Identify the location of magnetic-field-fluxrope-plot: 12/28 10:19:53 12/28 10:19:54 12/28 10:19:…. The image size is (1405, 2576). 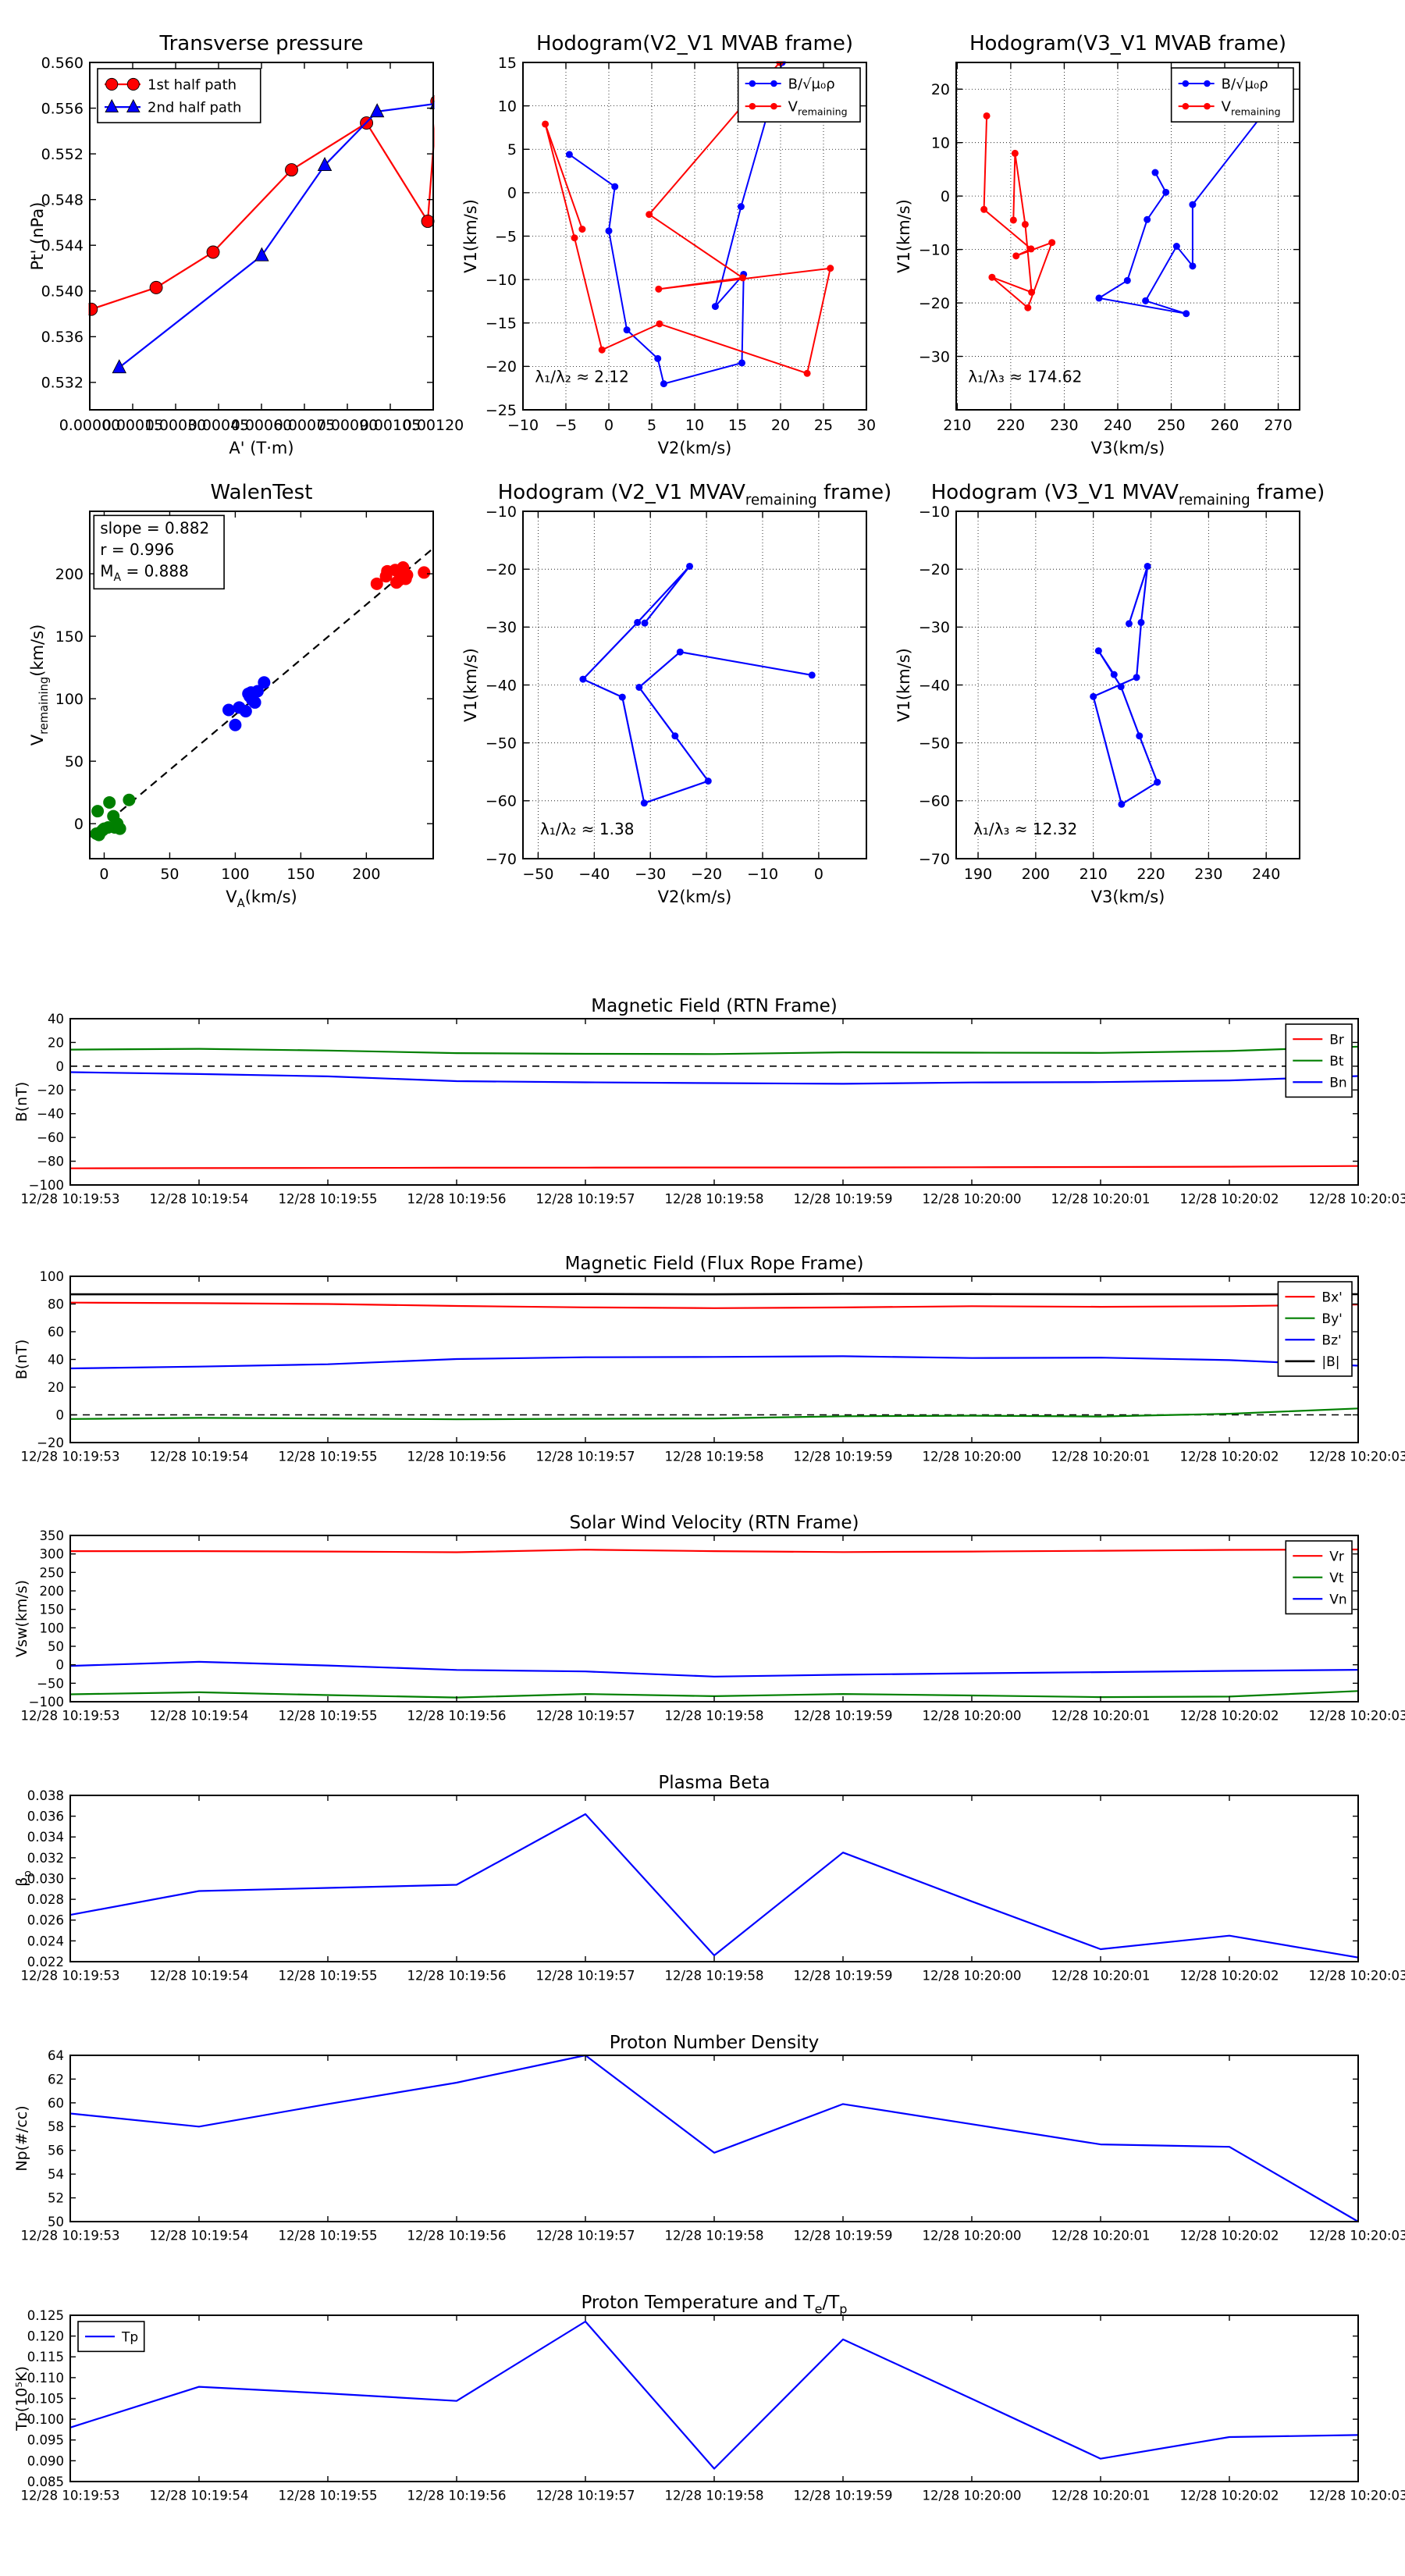
(703, 1365).